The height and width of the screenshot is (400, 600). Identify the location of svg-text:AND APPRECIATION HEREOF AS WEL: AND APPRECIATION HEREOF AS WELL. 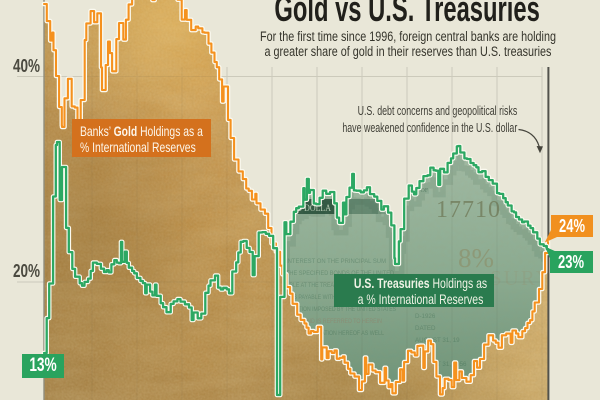
(335, 333).